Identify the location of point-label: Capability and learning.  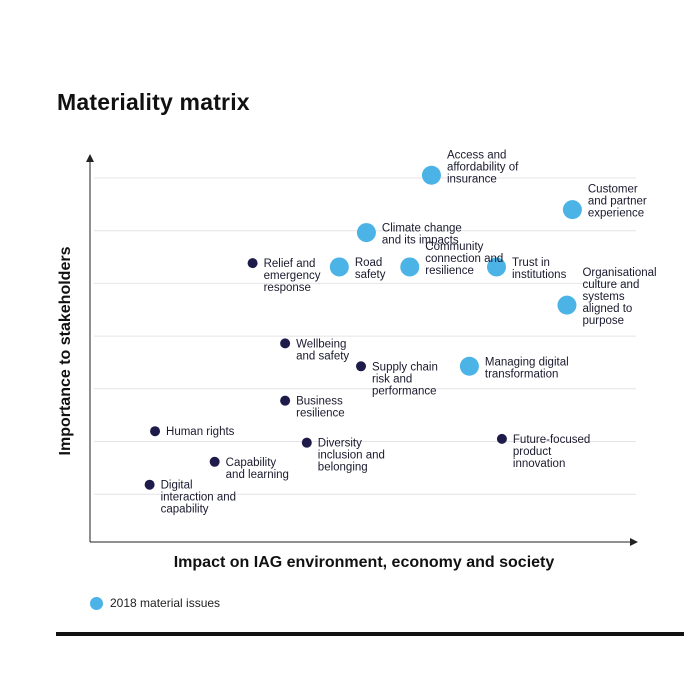
(257, 469).